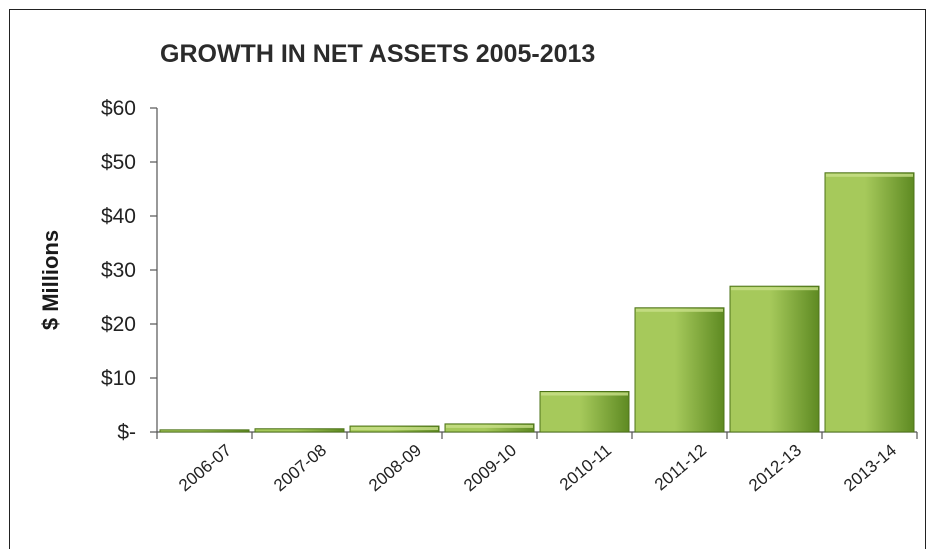 The height and width of the screenshot is (549, 936). I want to click on x-tick-label: 2006-07, so click(205, 468).